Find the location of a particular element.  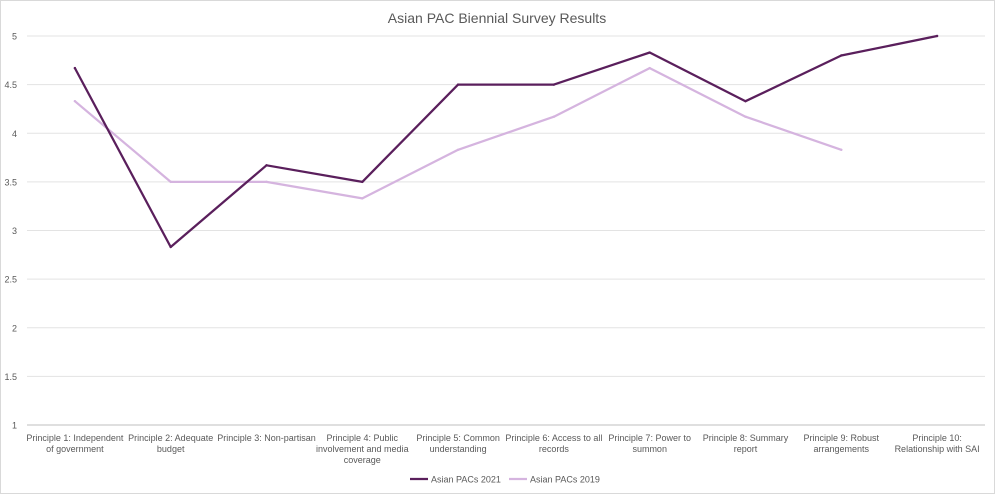

x-tick-label: Principle 7: Power to summon is located at coordinates (649, 443).